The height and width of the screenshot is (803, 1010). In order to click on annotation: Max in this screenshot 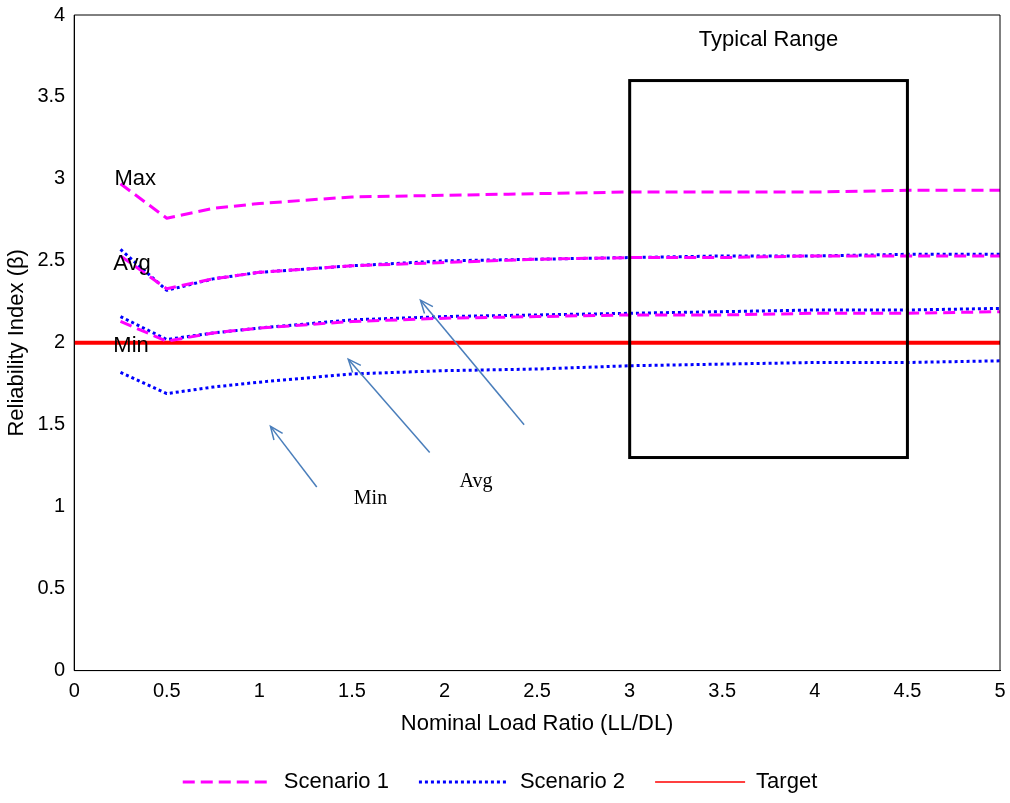, I will do `click(135, 177)`.